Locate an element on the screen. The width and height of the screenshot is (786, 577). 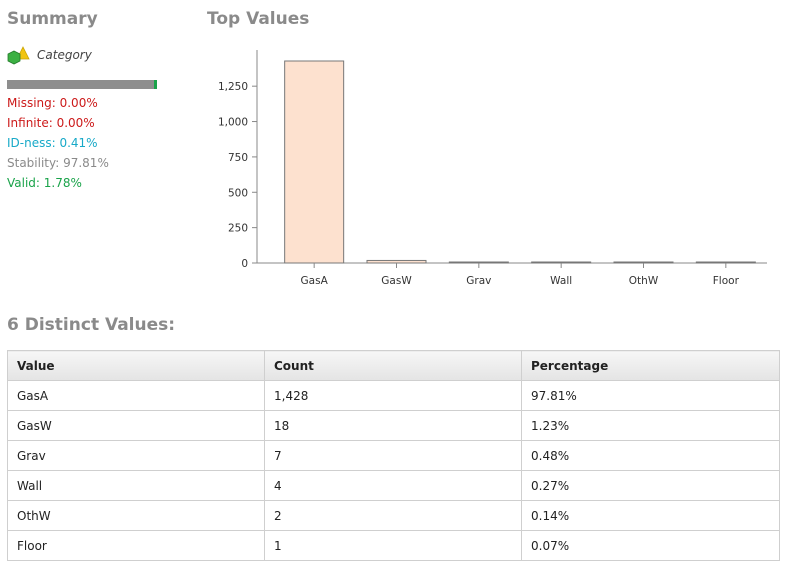
column-header-value: Value is located at coordinates (136, 365).